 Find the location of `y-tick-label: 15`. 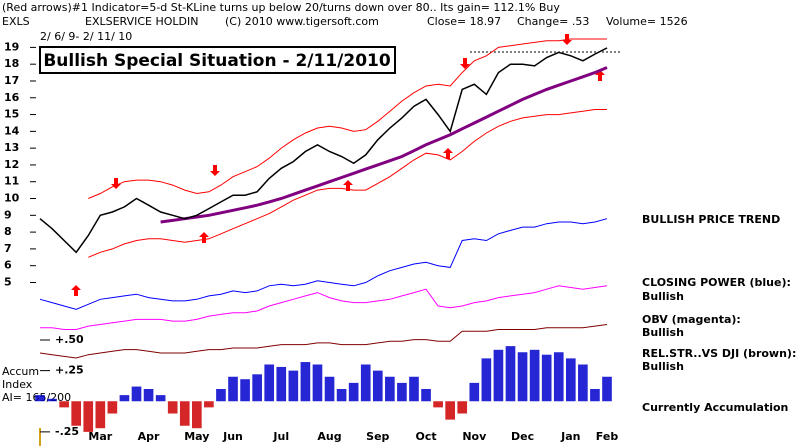

y-tick-label: 15 is located at coordinates (11, 114).